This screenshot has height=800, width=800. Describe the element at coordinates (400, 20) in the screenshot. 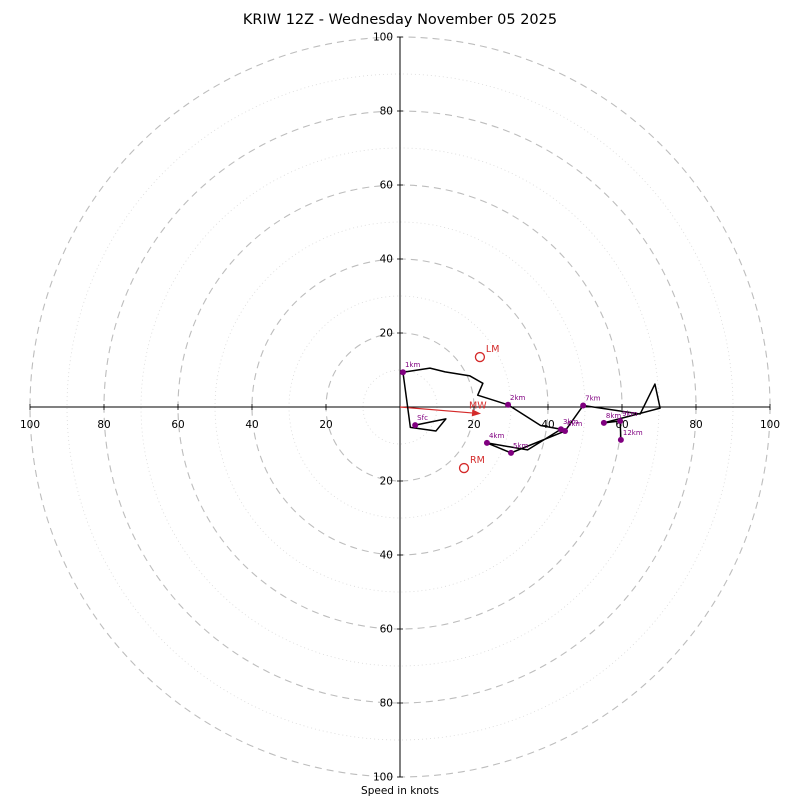

I see `chart-title: KRIW 12Z - Wednesday November 05 2025` at that location.